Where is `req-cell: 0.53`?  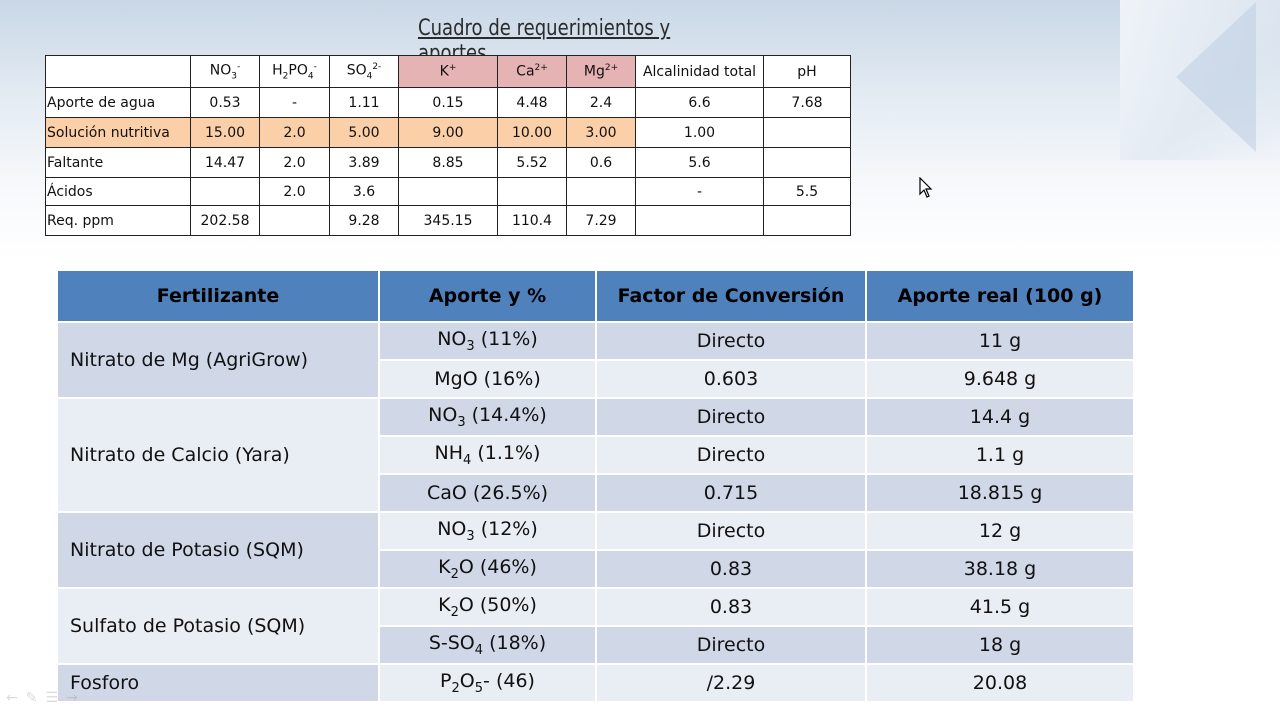 req-cell: 0.53 is located at coordinates (225, 102).